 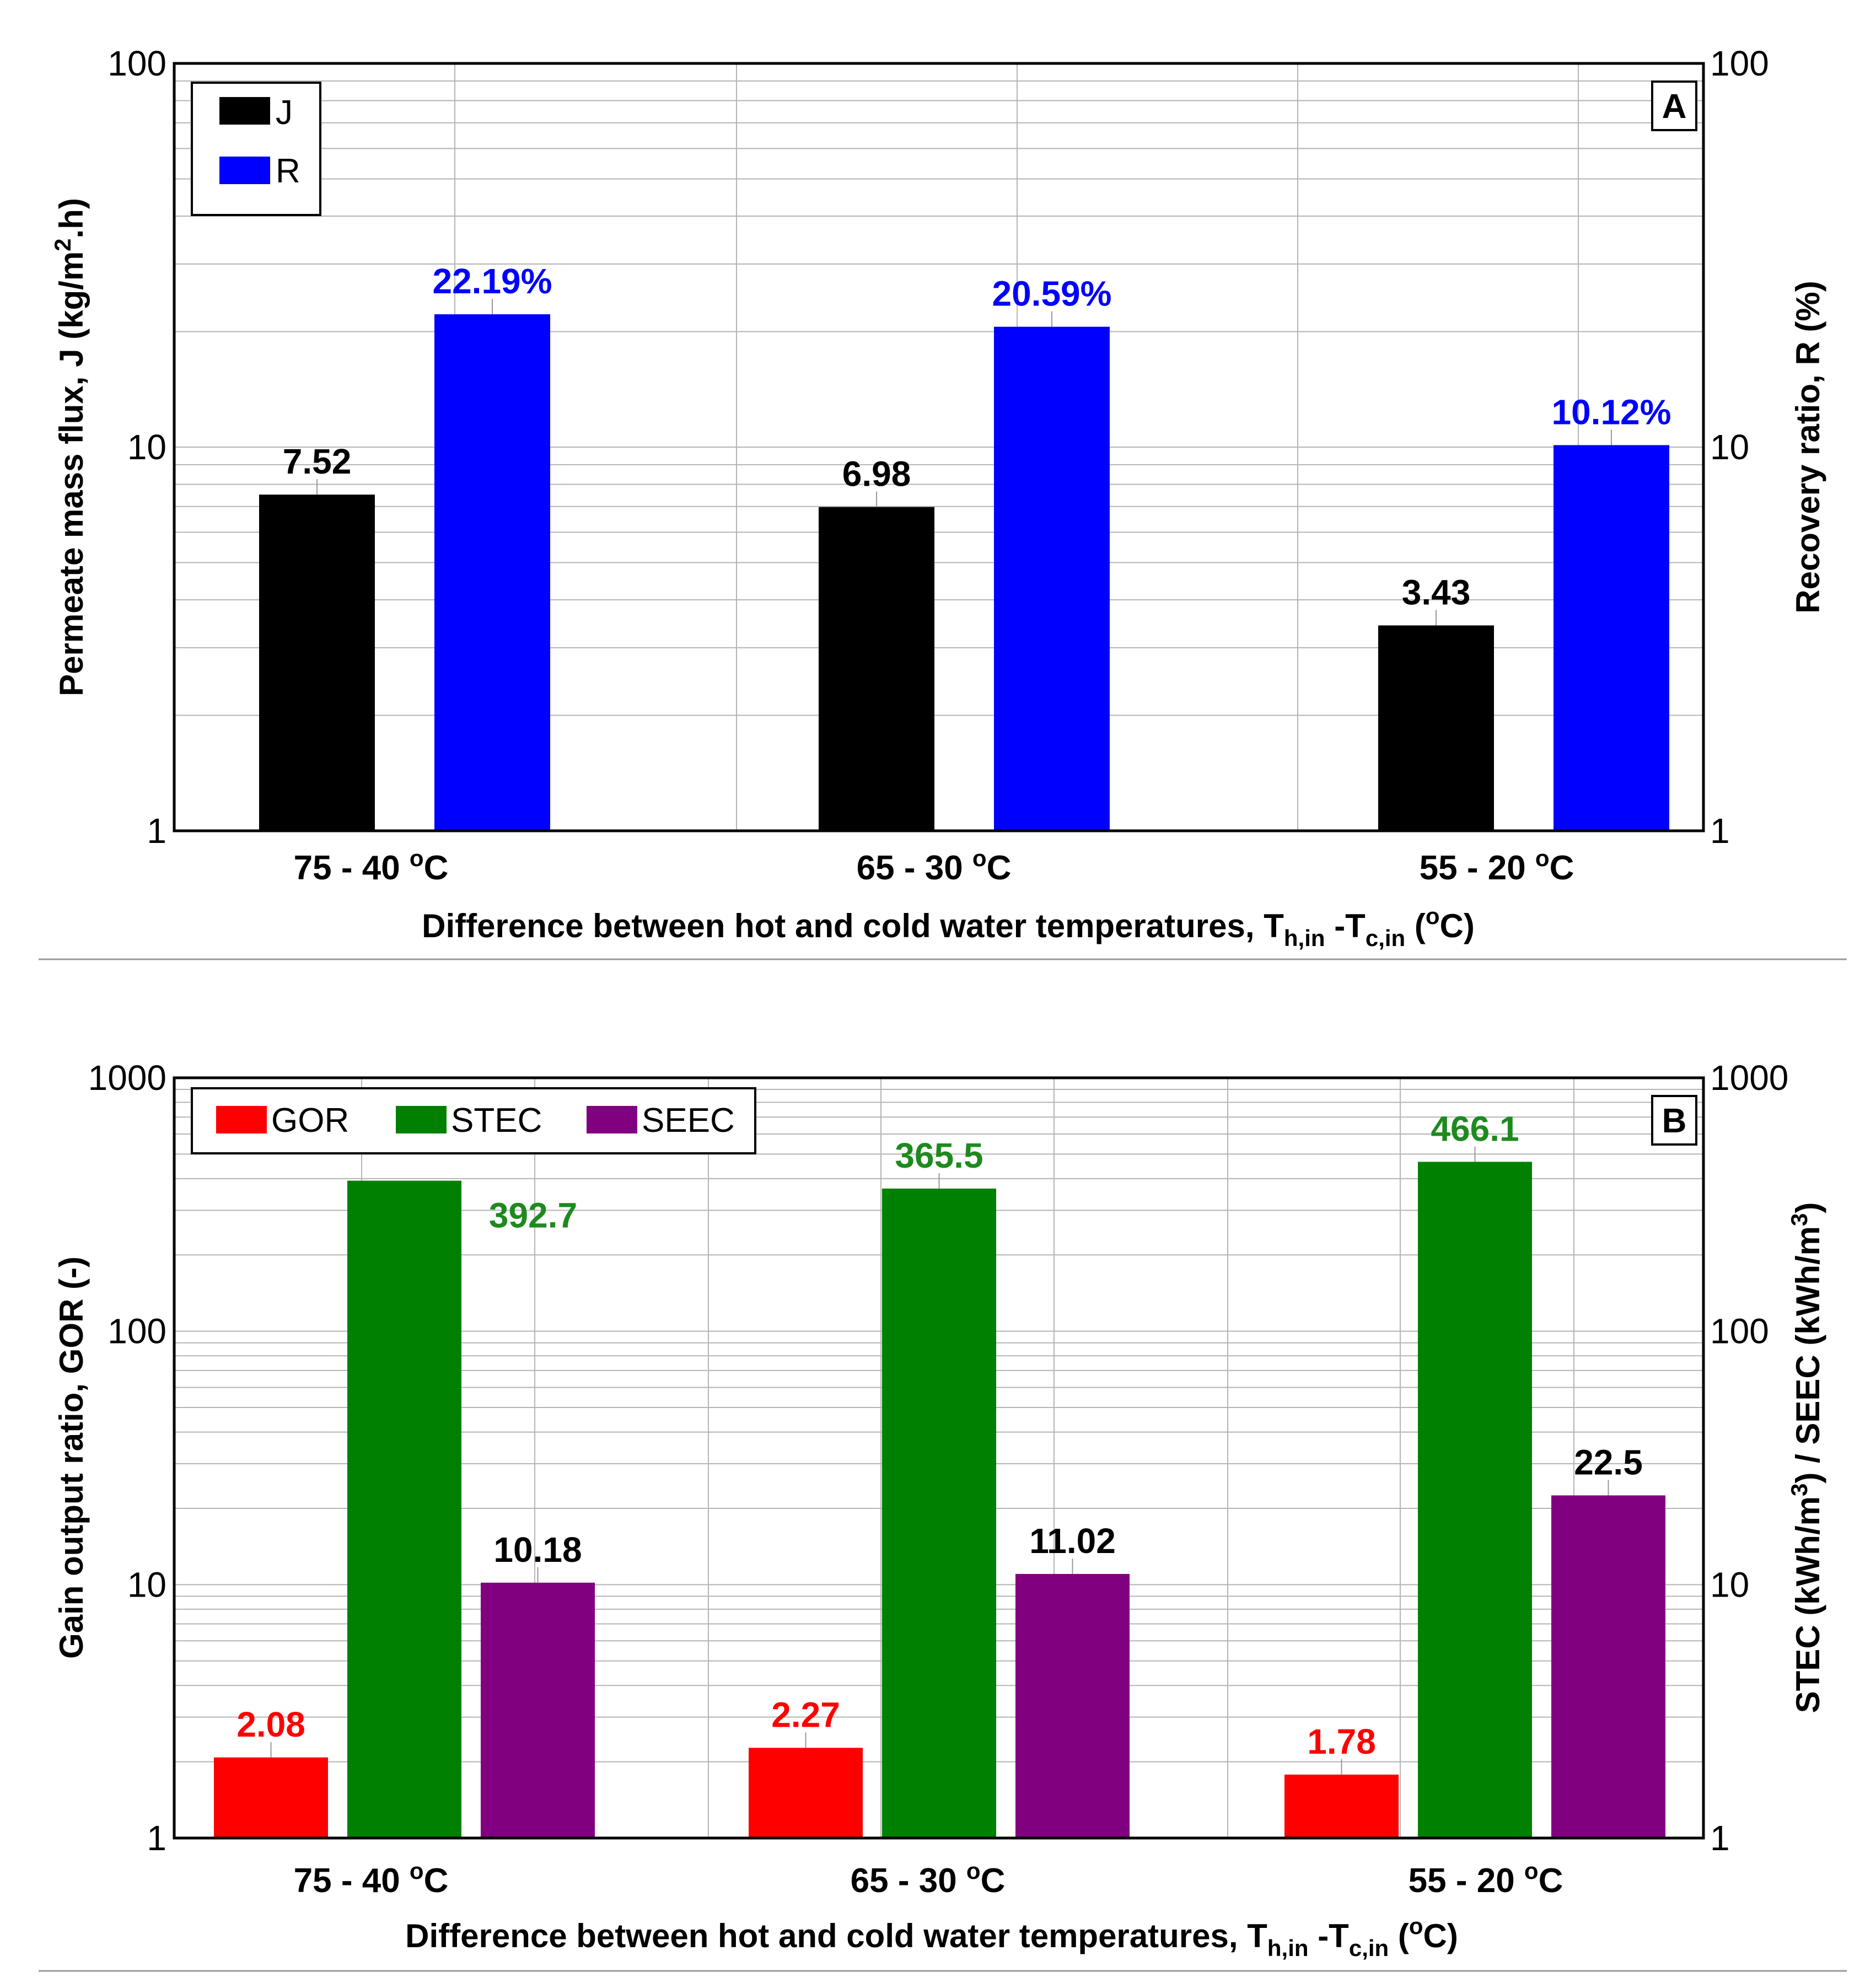 What do you see at coordinates (537, 1550) in the screenshot?
I see `data-label-seec-0: 10.18` at bounding box center [537, 1550].